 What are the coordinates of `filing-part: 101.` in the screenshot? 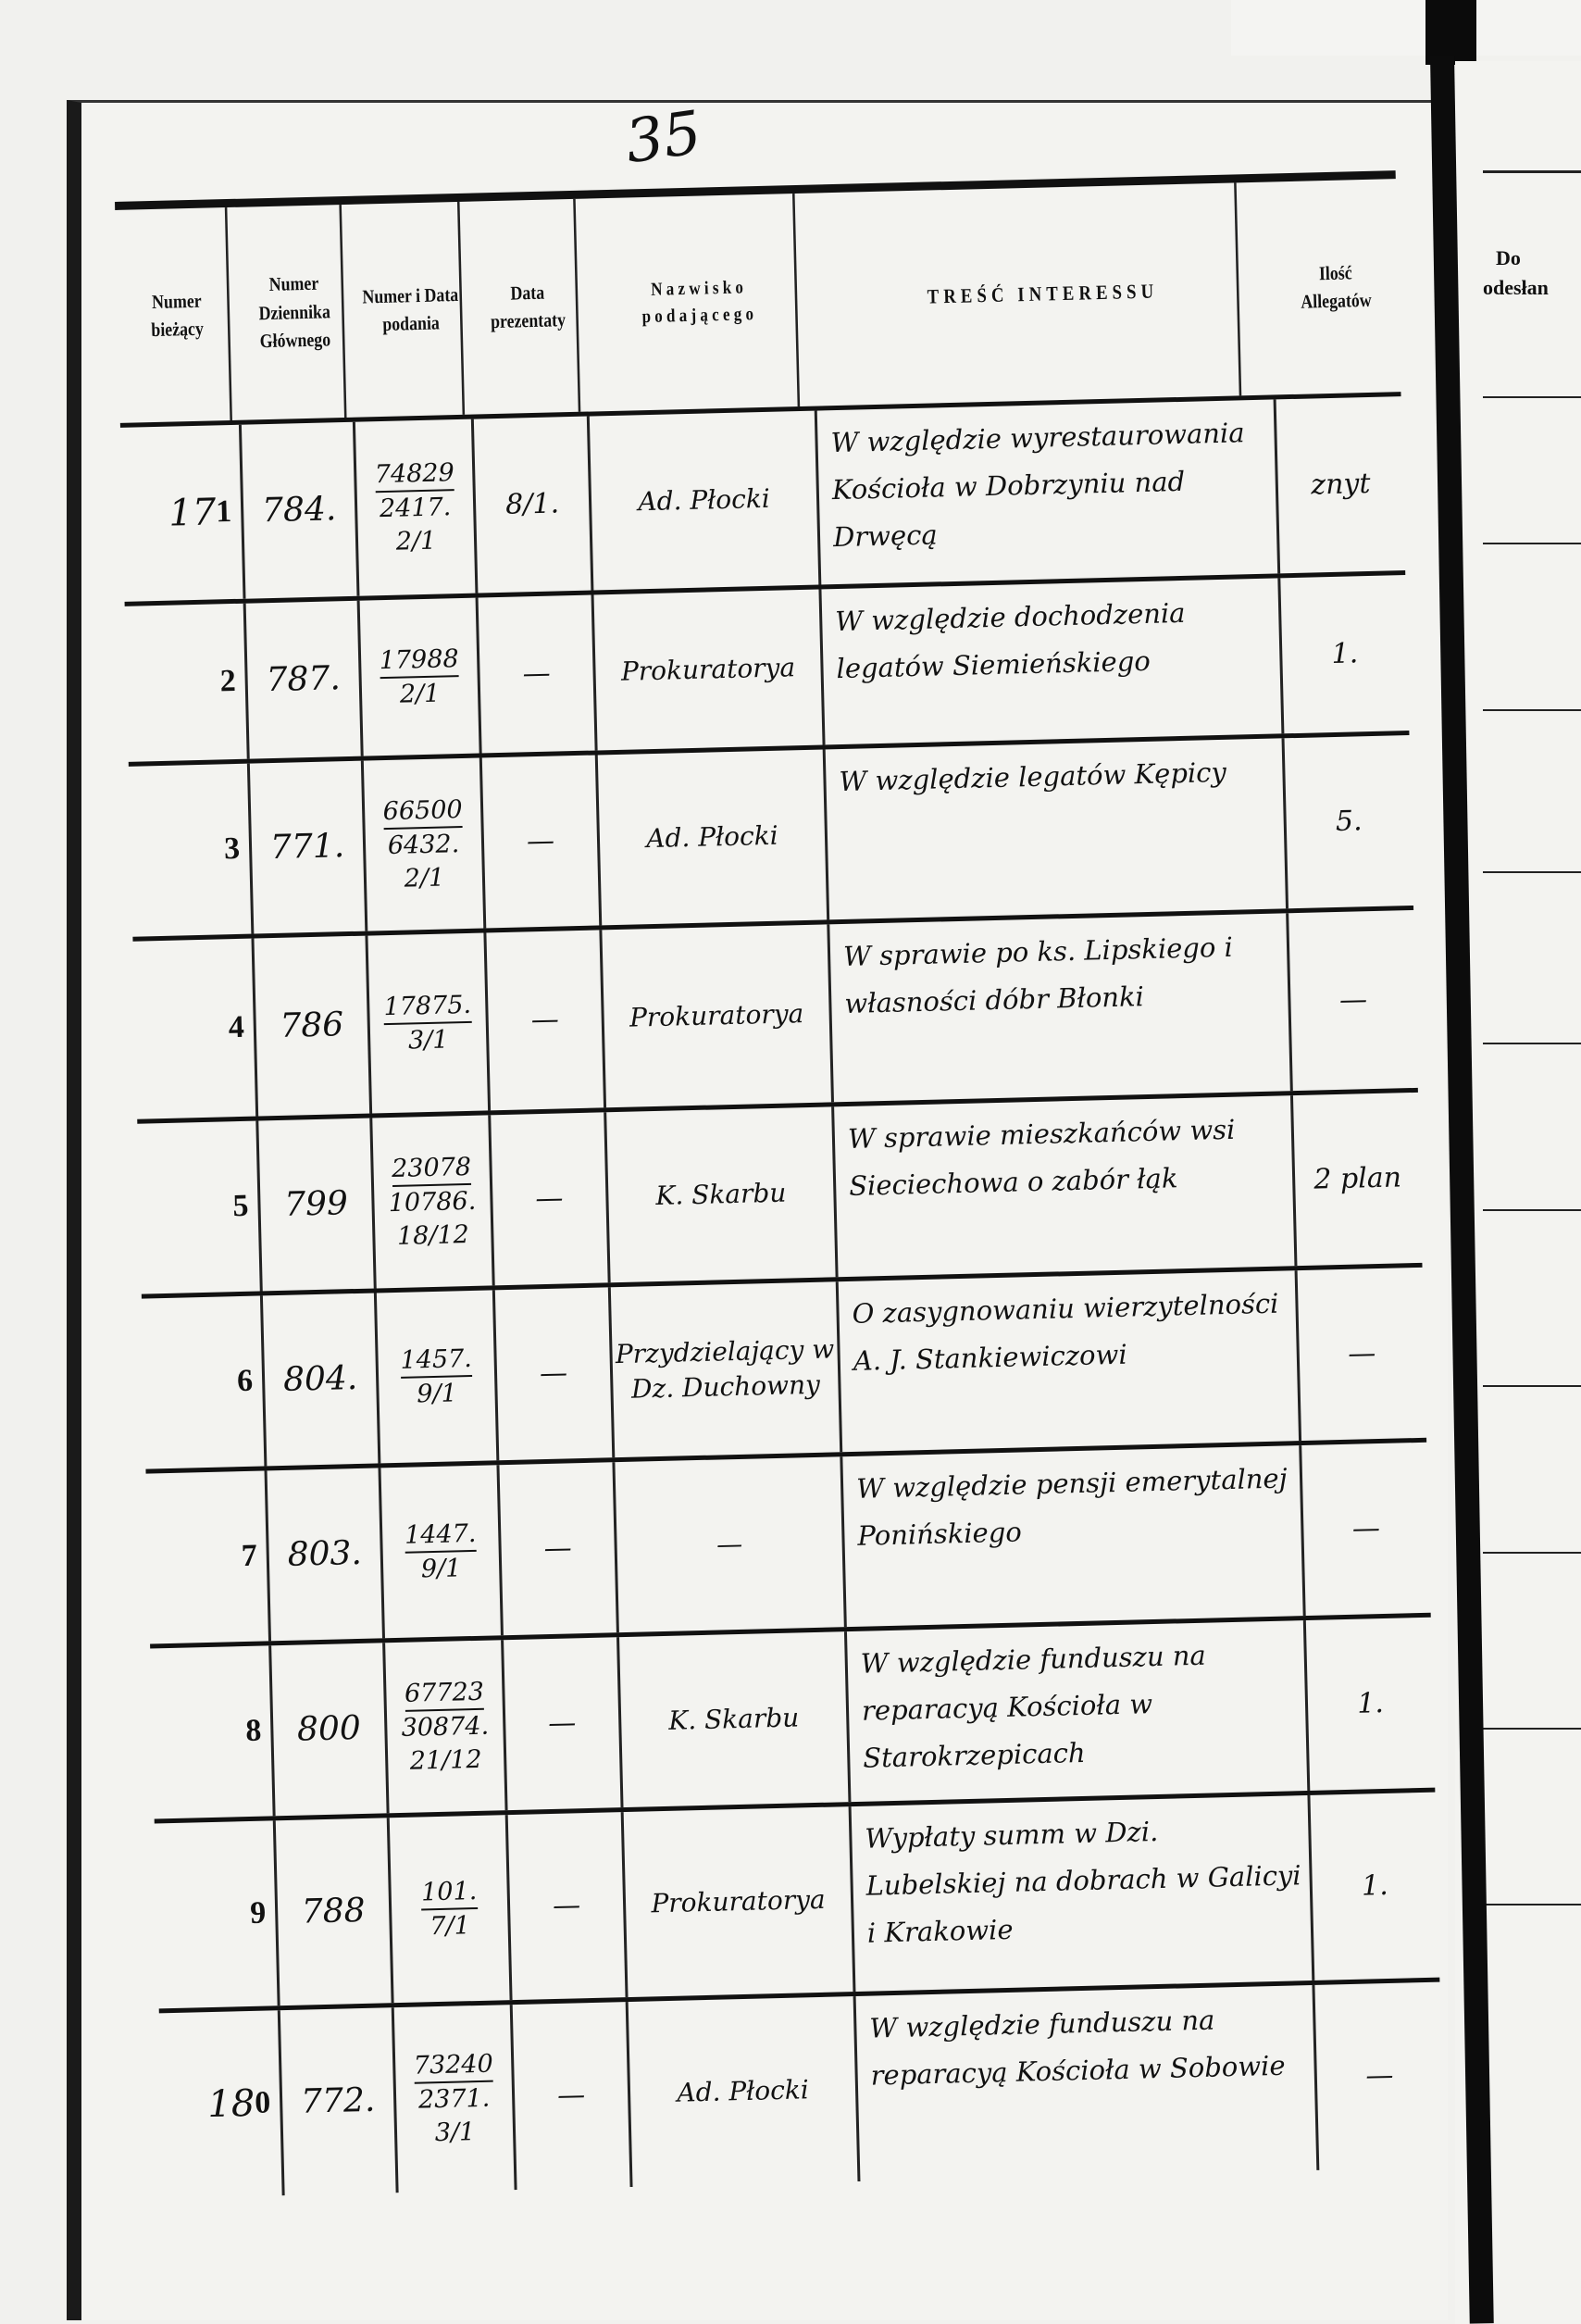 It's located at (449, 1892).